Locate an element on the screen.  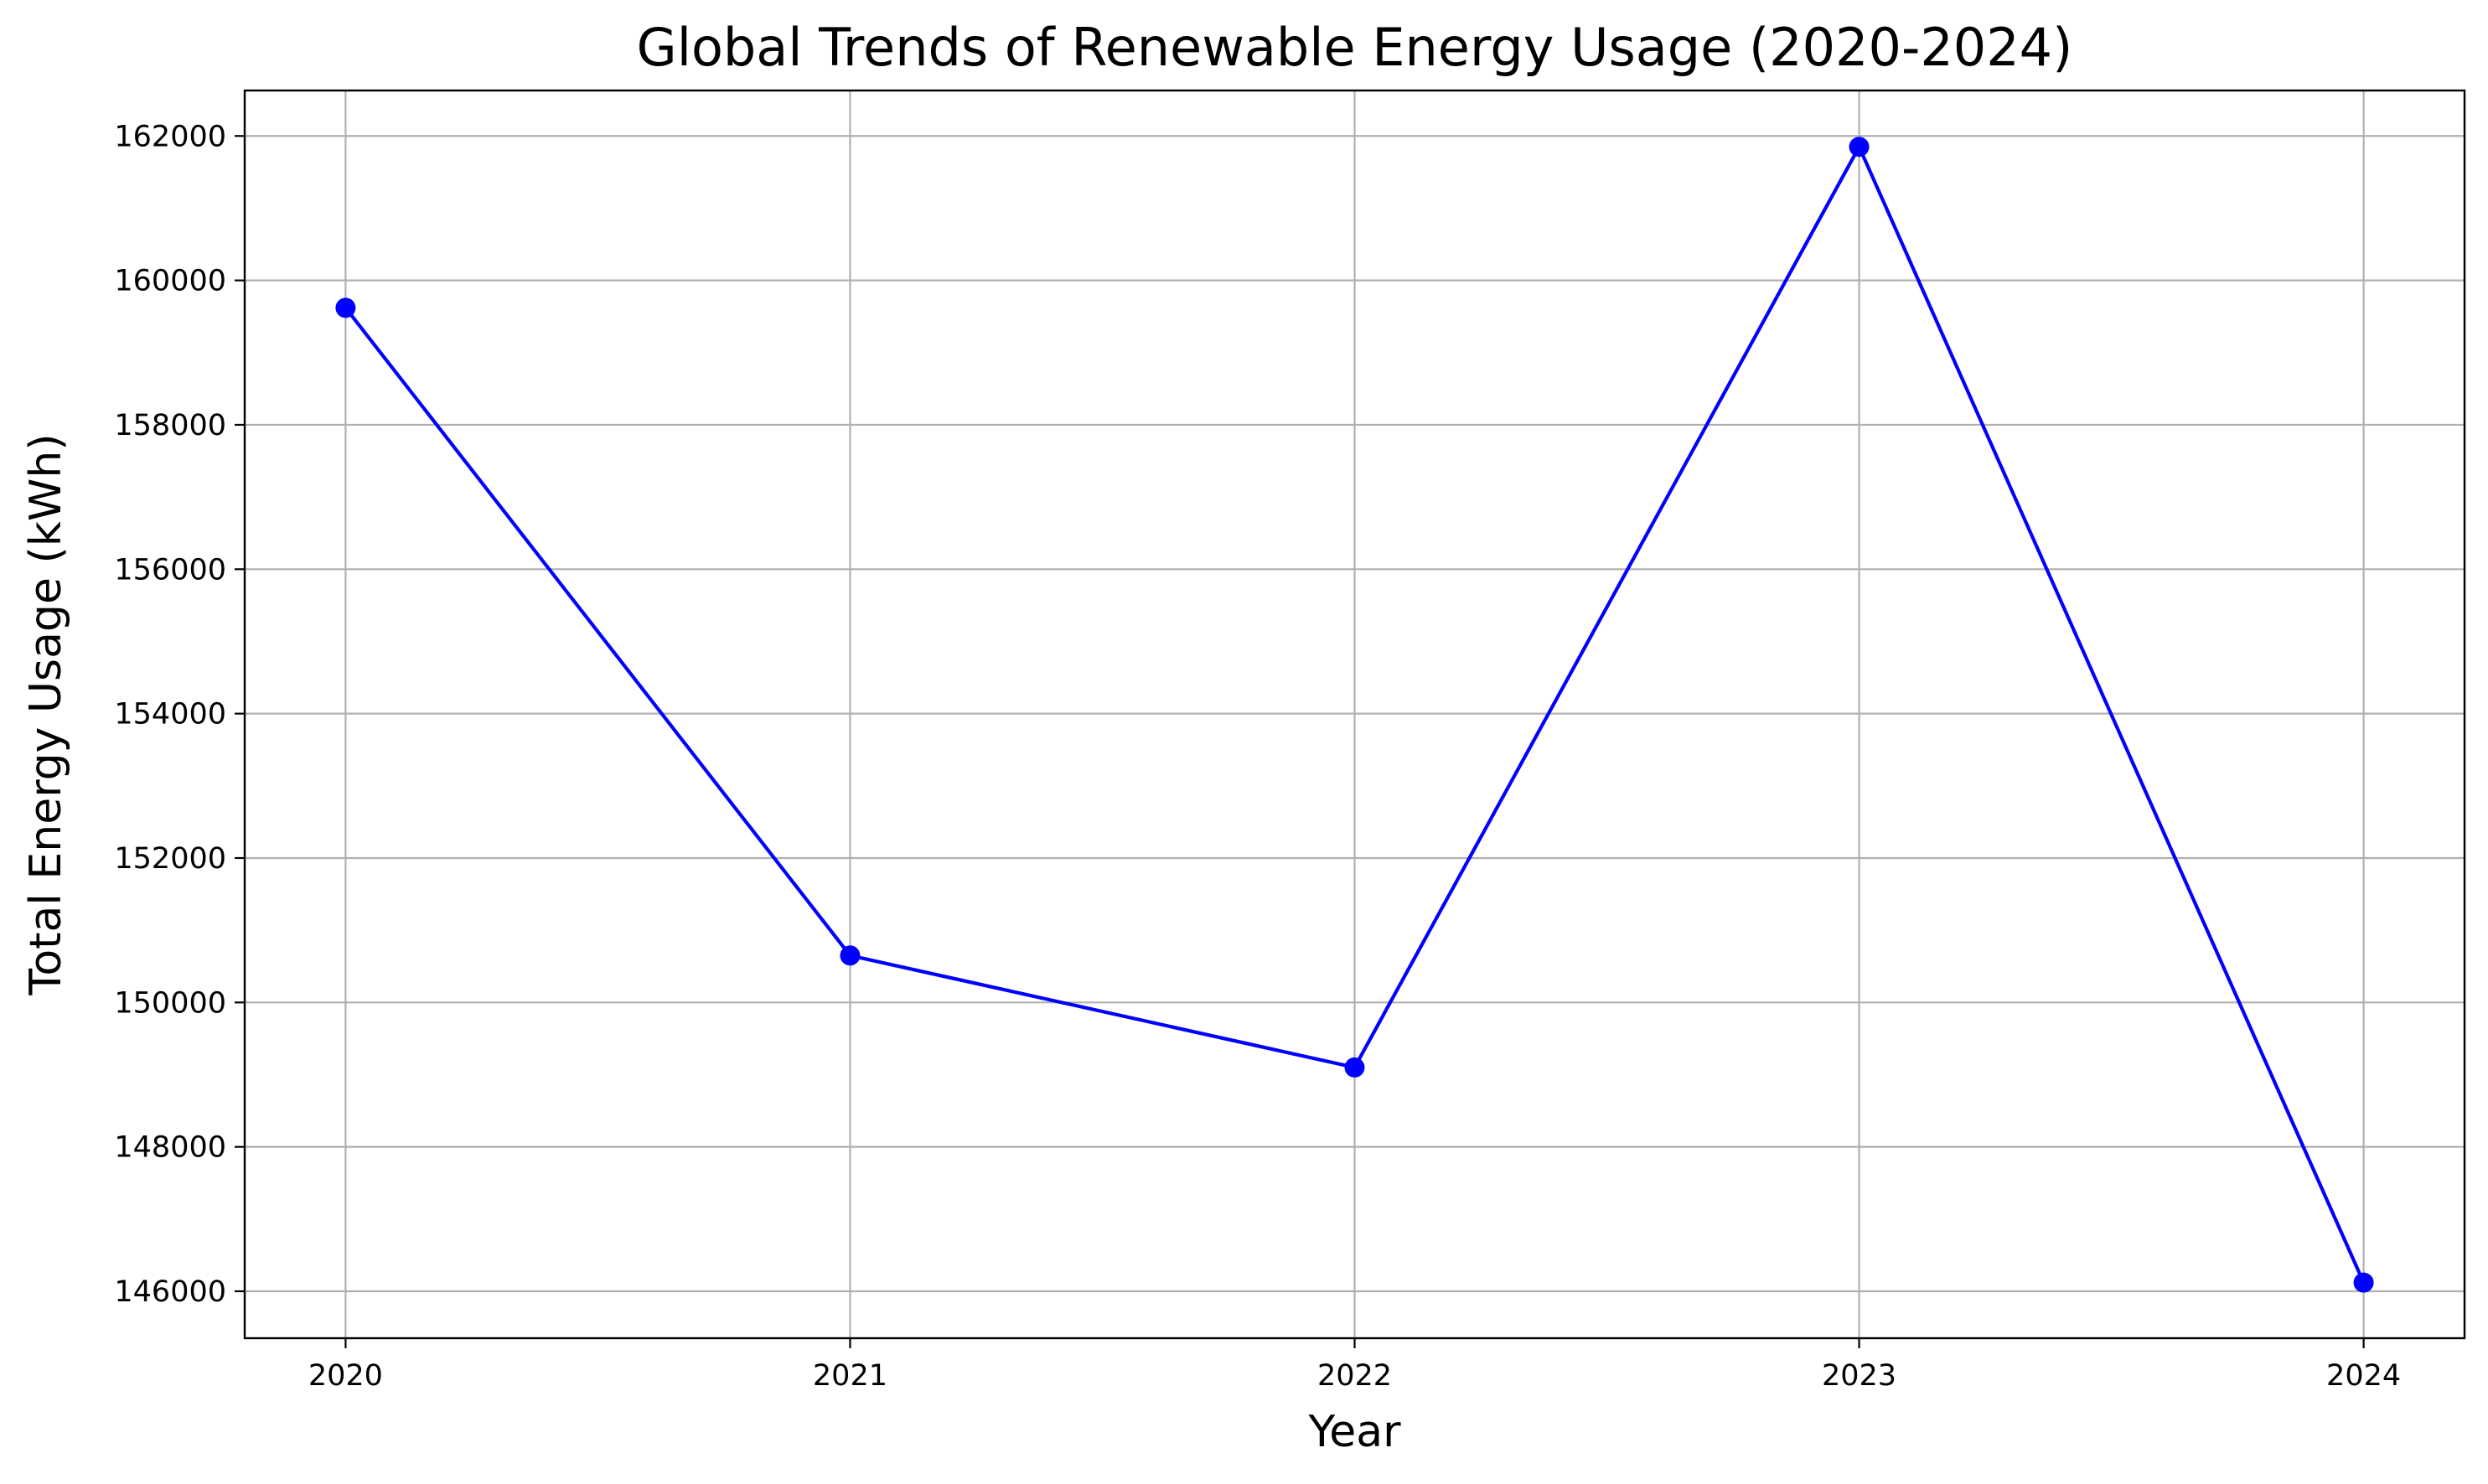
y-tick-label: 158000 is located at coordinates (170, 426).